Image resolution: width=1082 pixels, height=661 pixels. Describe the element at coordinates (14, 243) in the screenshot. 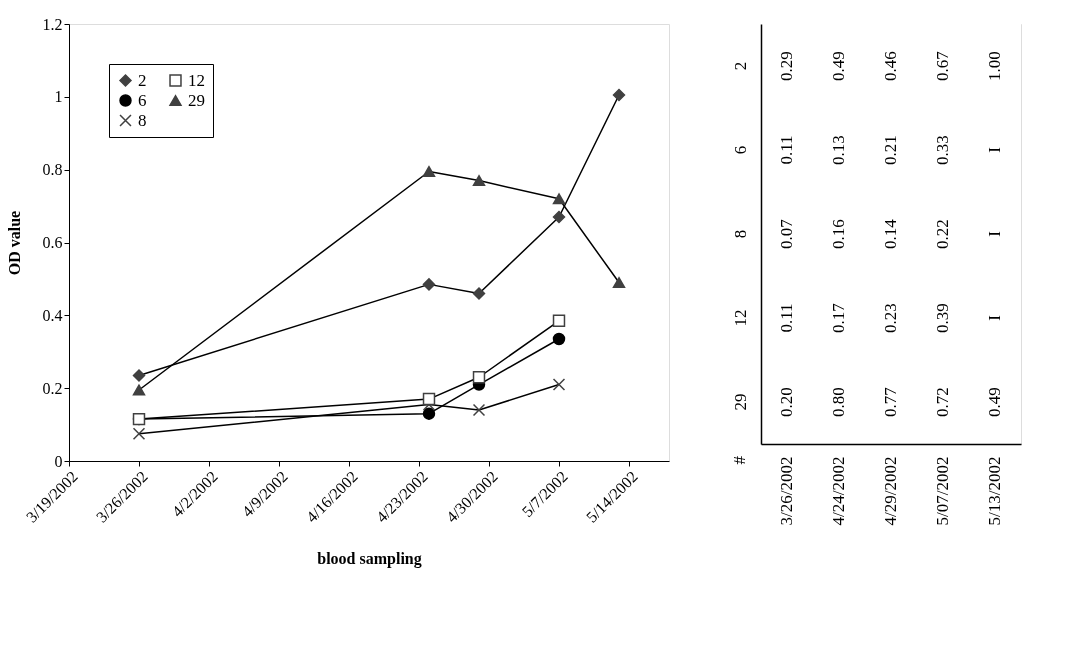

I see `y-axis-title: OD value` at that location.